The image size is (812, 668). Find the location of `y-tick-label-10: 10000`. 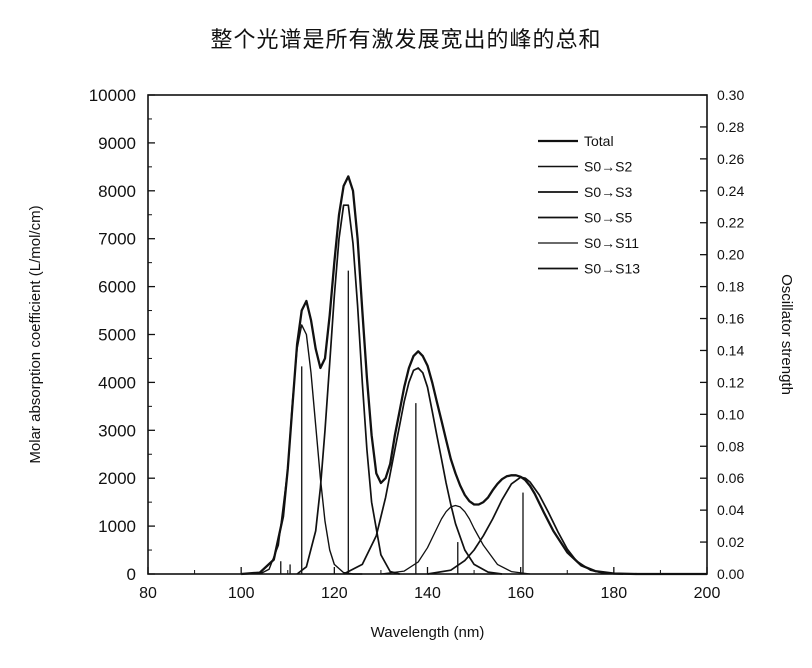

y-tick-label-10: 10000 is located at coordinates (112, 95).